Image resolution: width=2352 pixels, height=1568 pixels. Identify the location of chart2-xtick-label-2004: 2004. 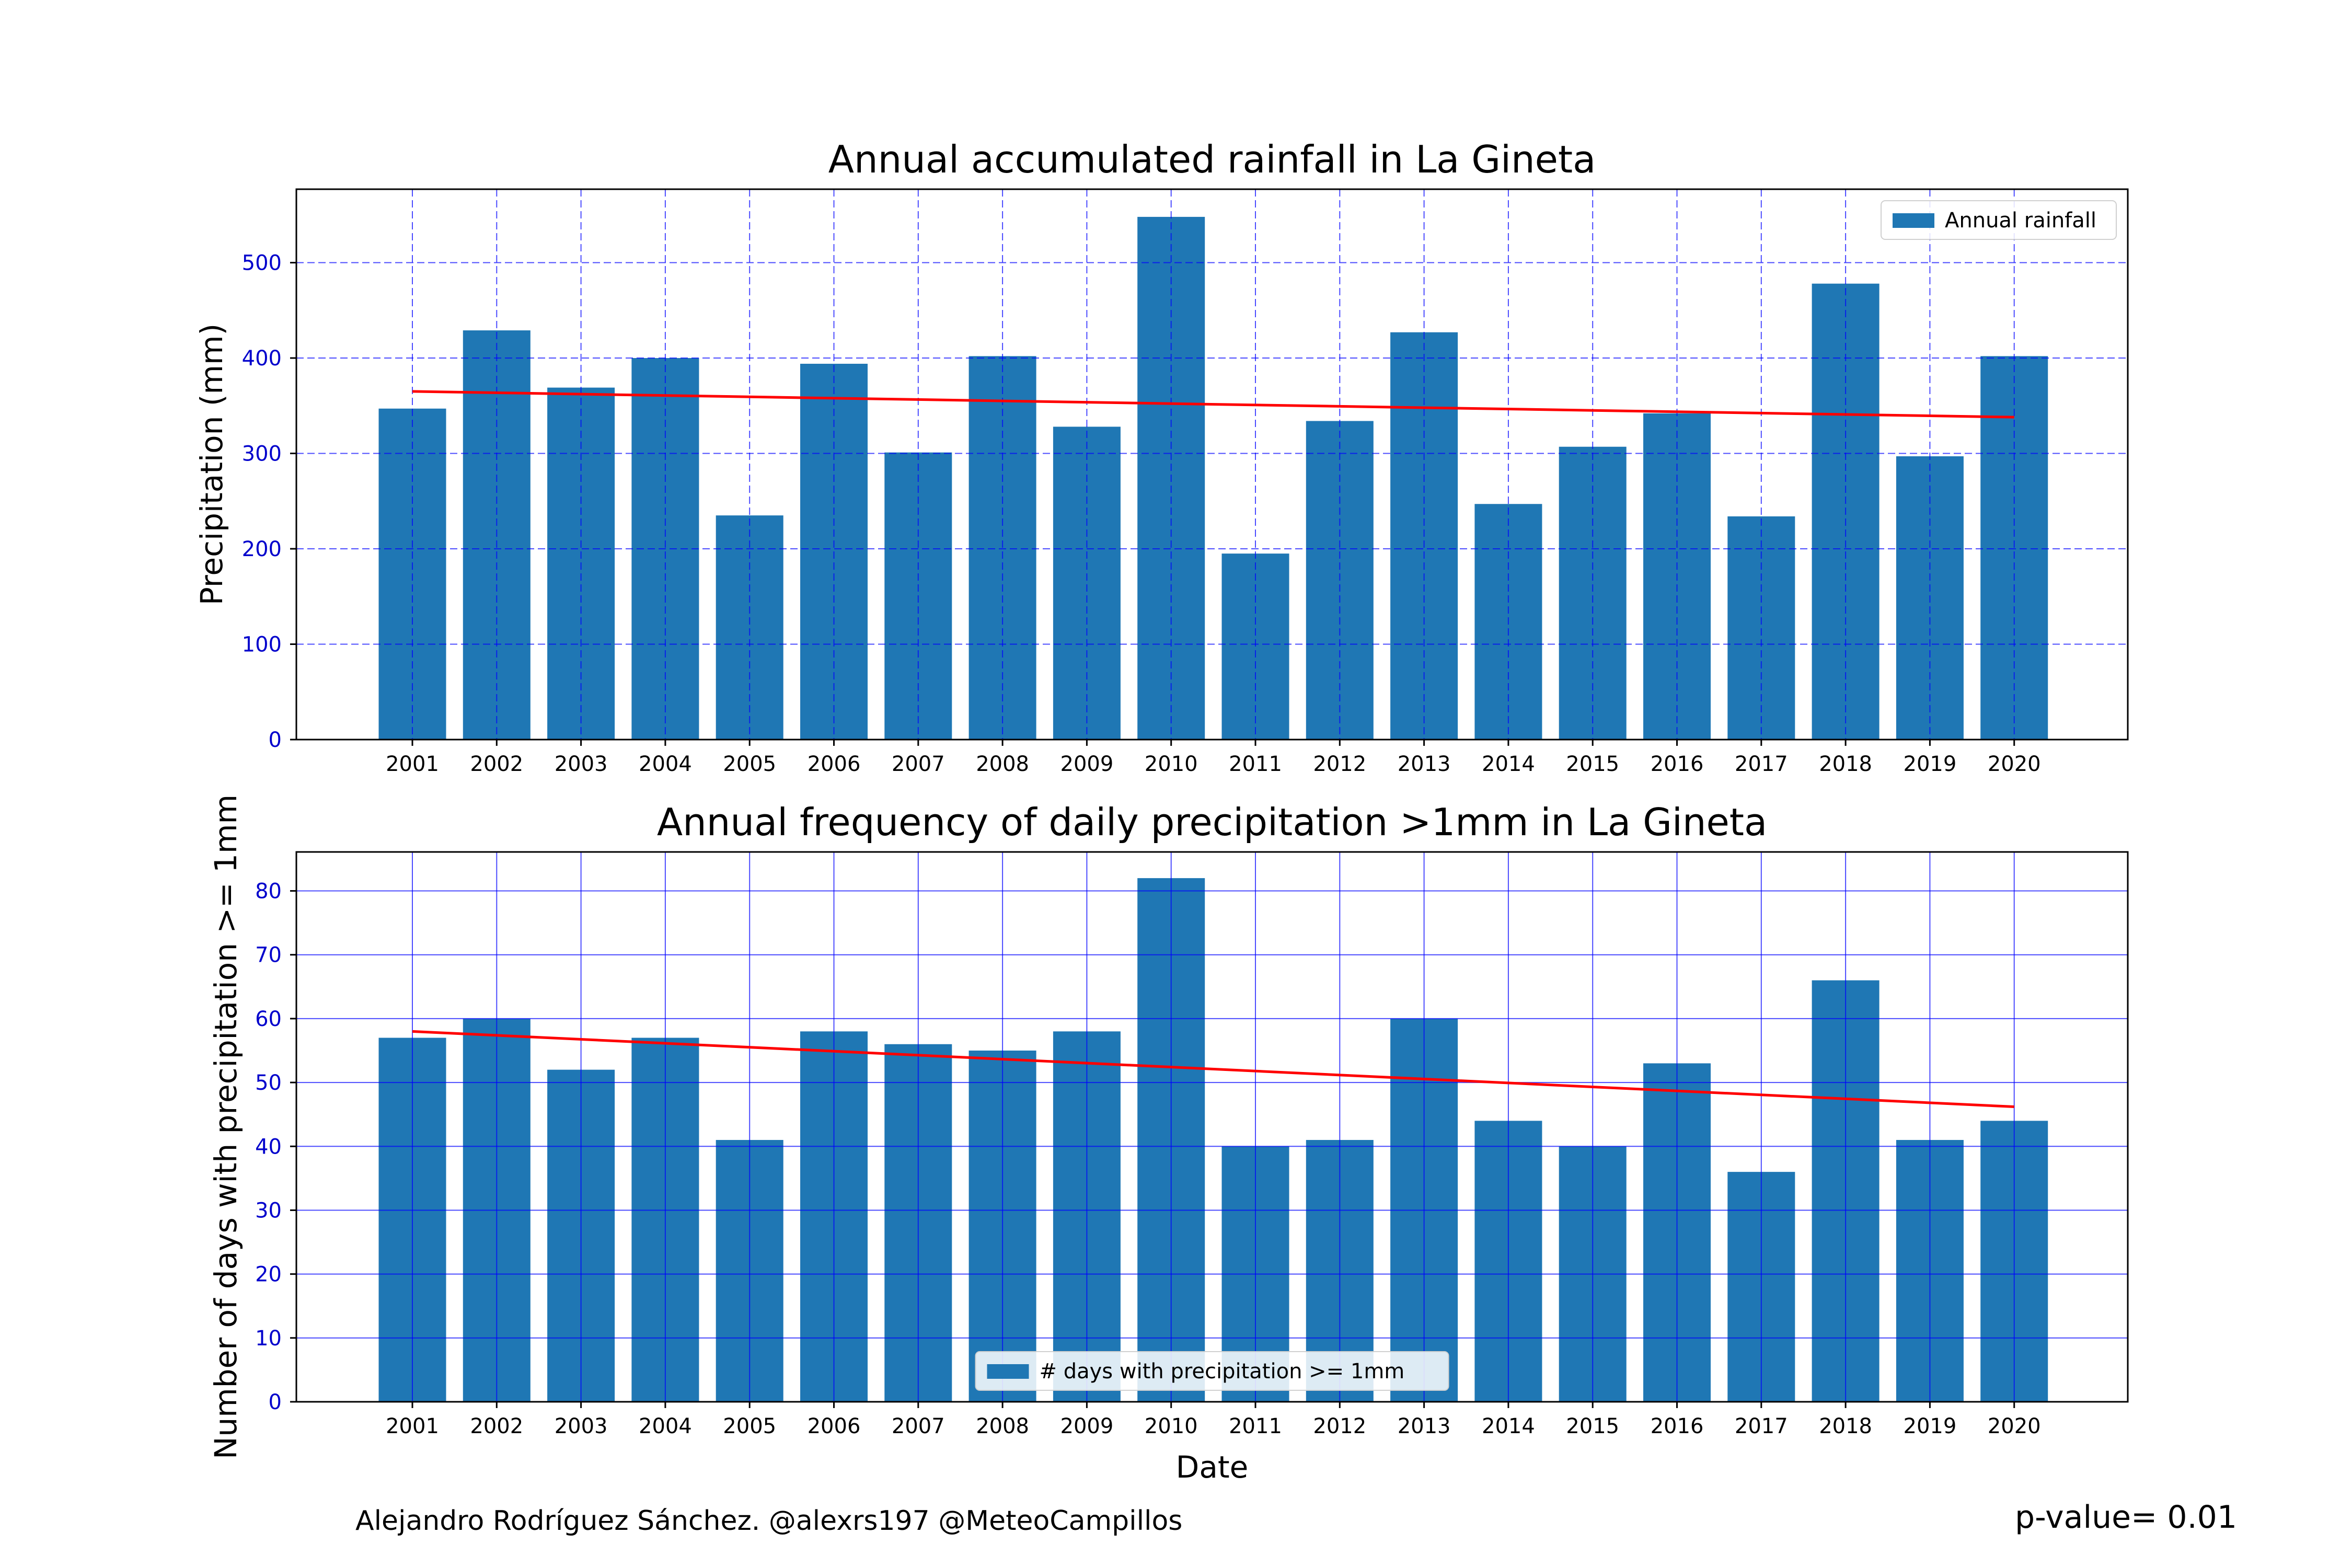
(665, 1426).